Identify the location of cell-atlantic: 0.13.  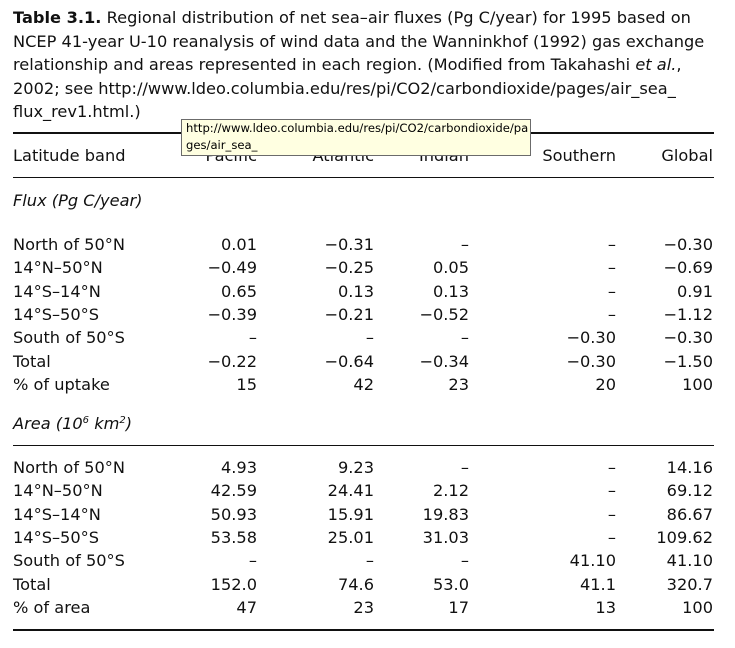
(355, 291).